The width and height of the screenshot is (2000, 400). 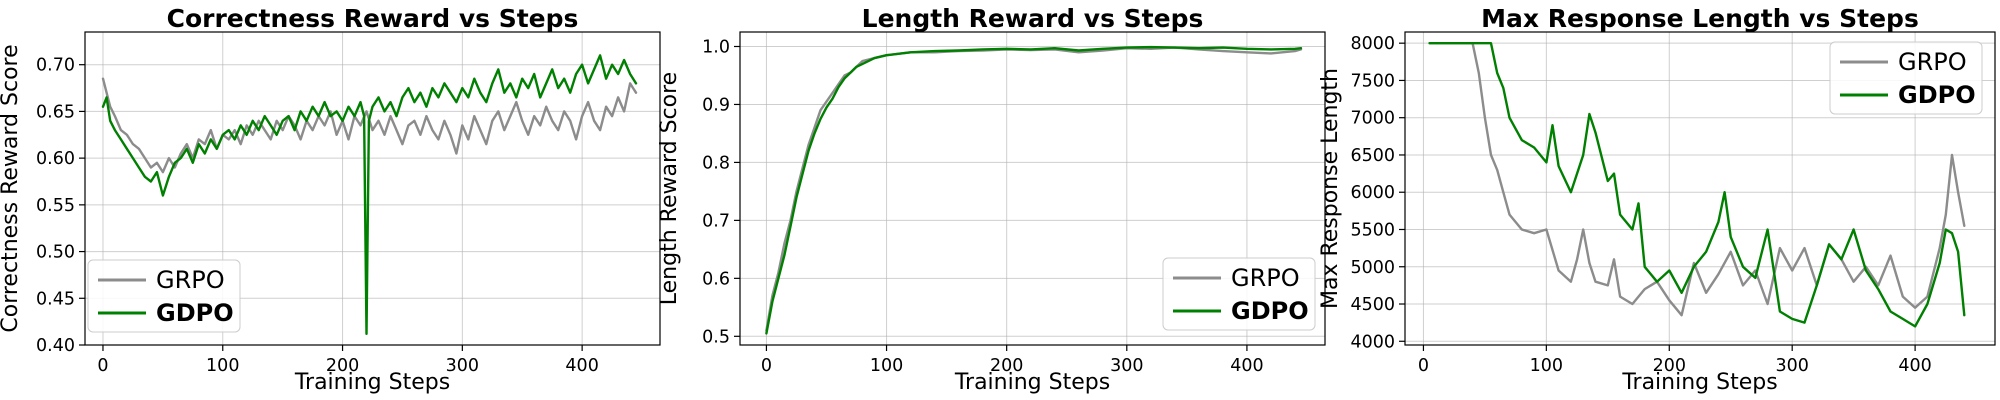 What do you see at coordinates (1372, 230) in the screenshot?
I see `y-tick-label: 5500` at bounding box center [1372, 230].